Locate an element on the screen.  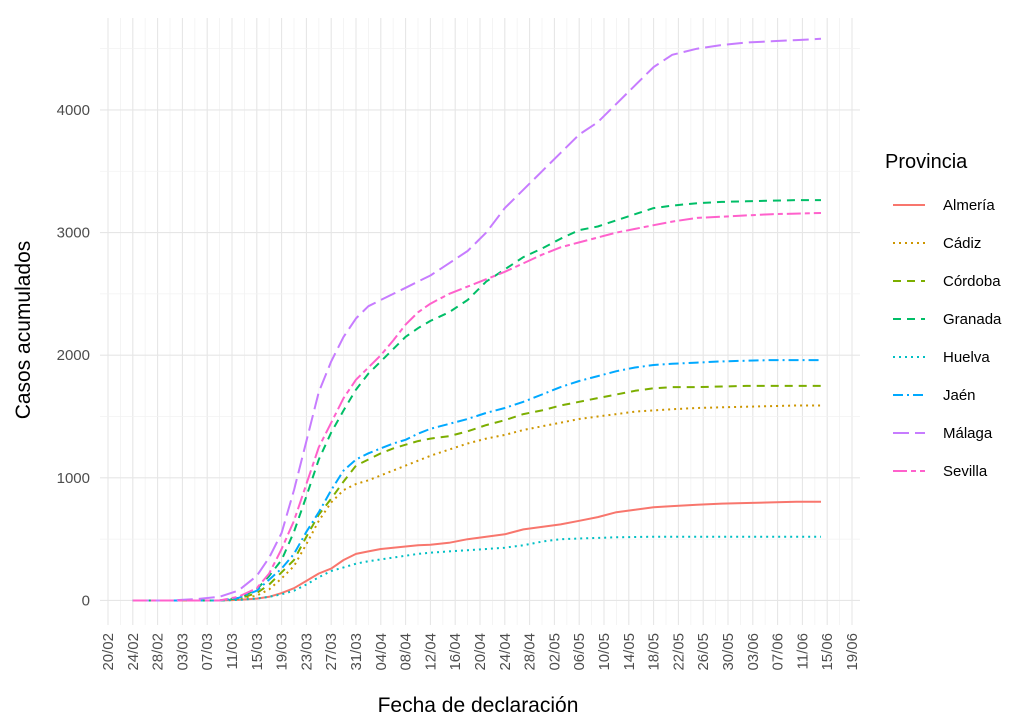
legend-item: Almería is located at coordinates (944, 205).